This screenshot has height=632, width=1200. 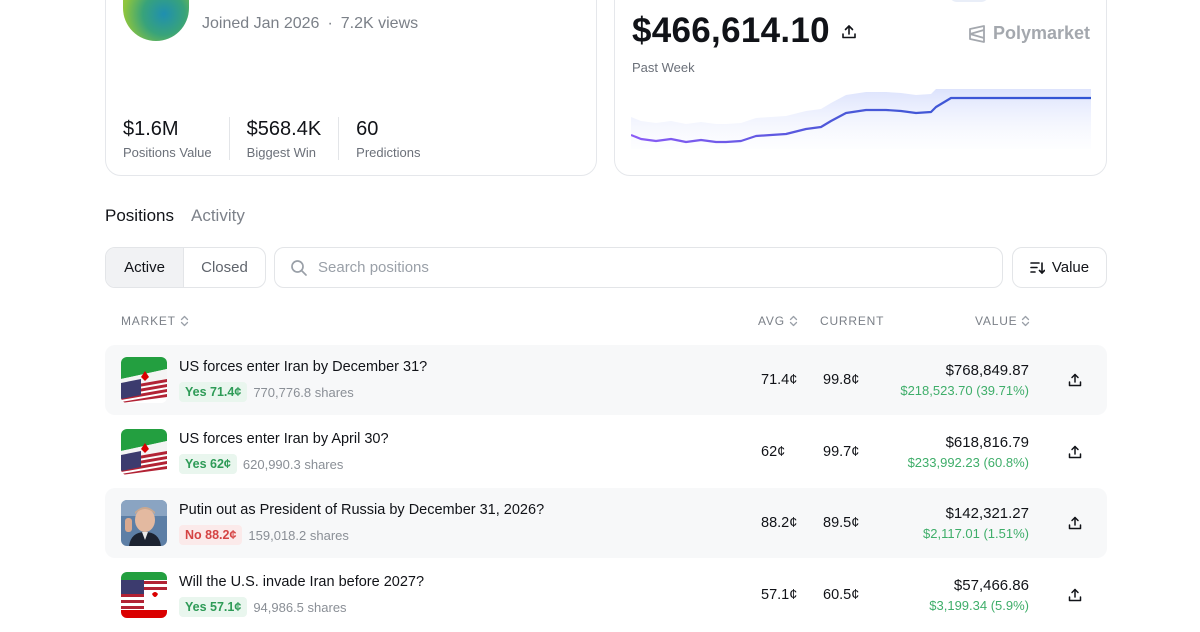 I want to click on header-label: MARKET, so click(x=148, y=321).